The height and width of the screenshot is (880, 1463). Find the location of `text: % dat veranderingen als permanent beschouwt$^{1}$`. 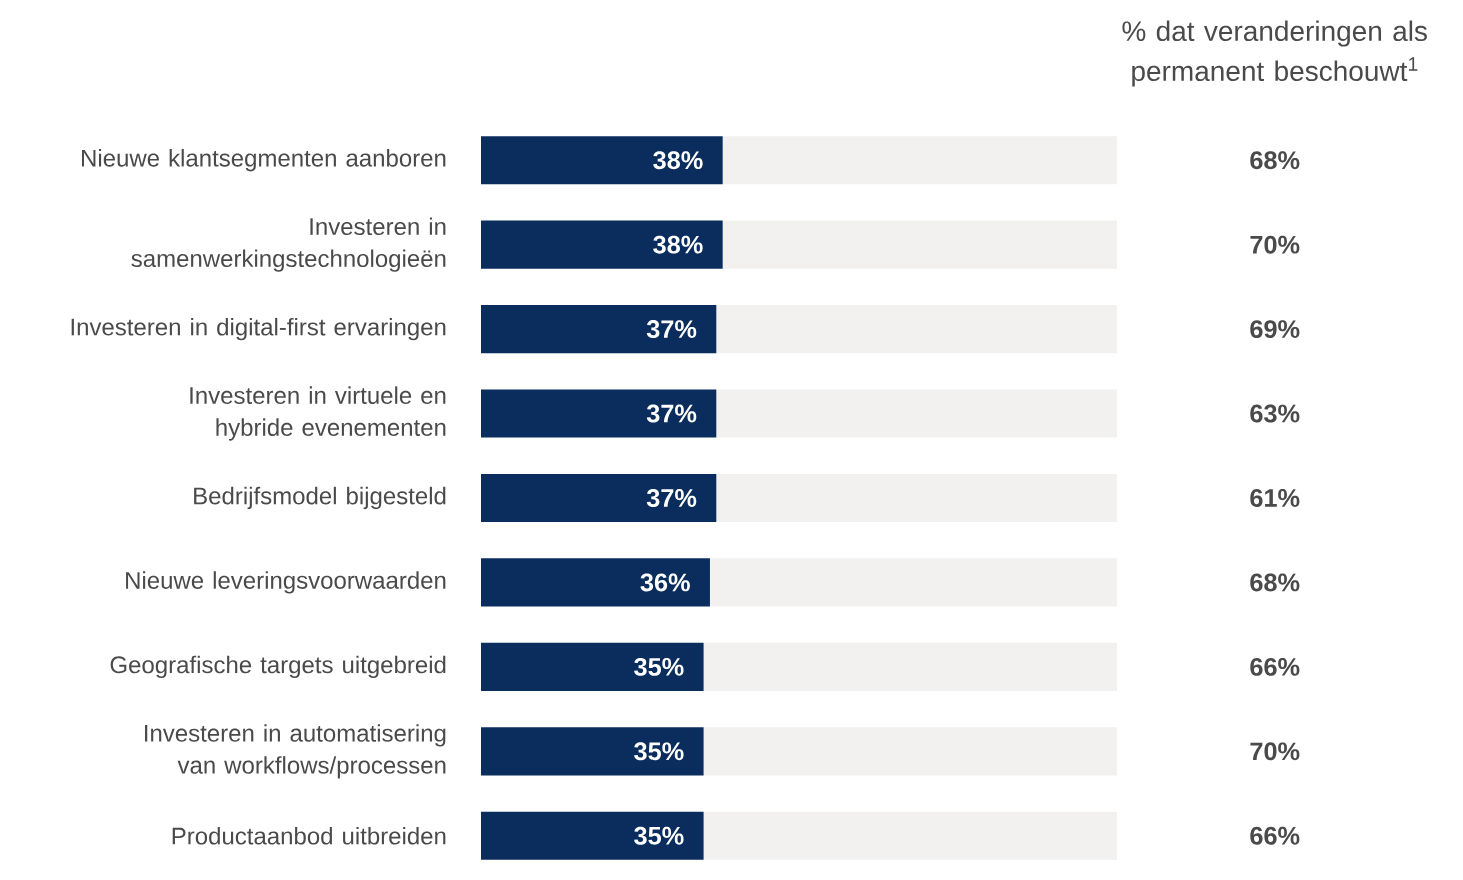

text: % dat veranderingen als permanent beschouwt$^{1}$ is located at coordinates (1274, 53).